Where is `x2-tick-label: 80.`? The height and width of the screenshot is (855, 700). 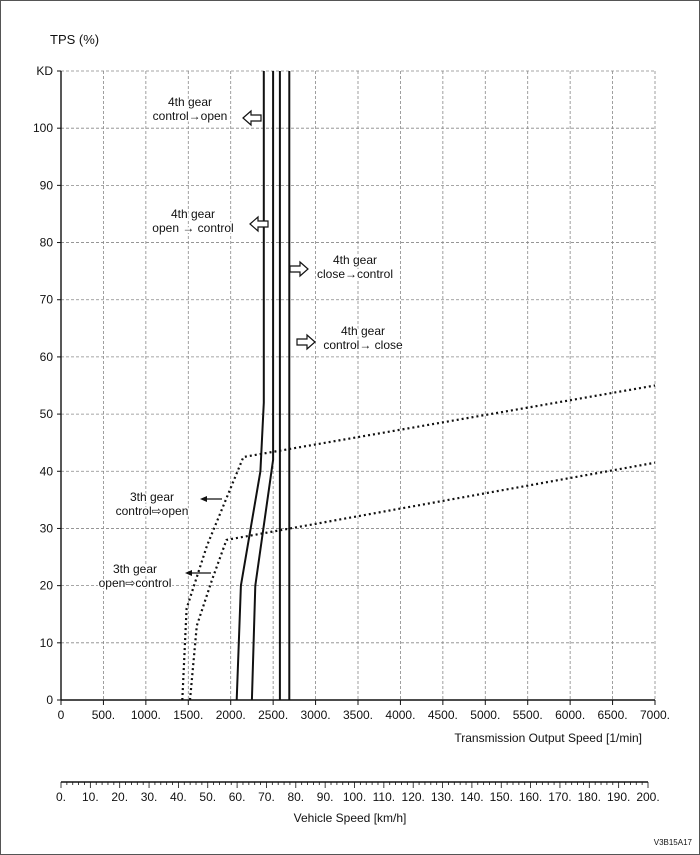 x2-tick-label: 80. is located at coordinates (295, 797).